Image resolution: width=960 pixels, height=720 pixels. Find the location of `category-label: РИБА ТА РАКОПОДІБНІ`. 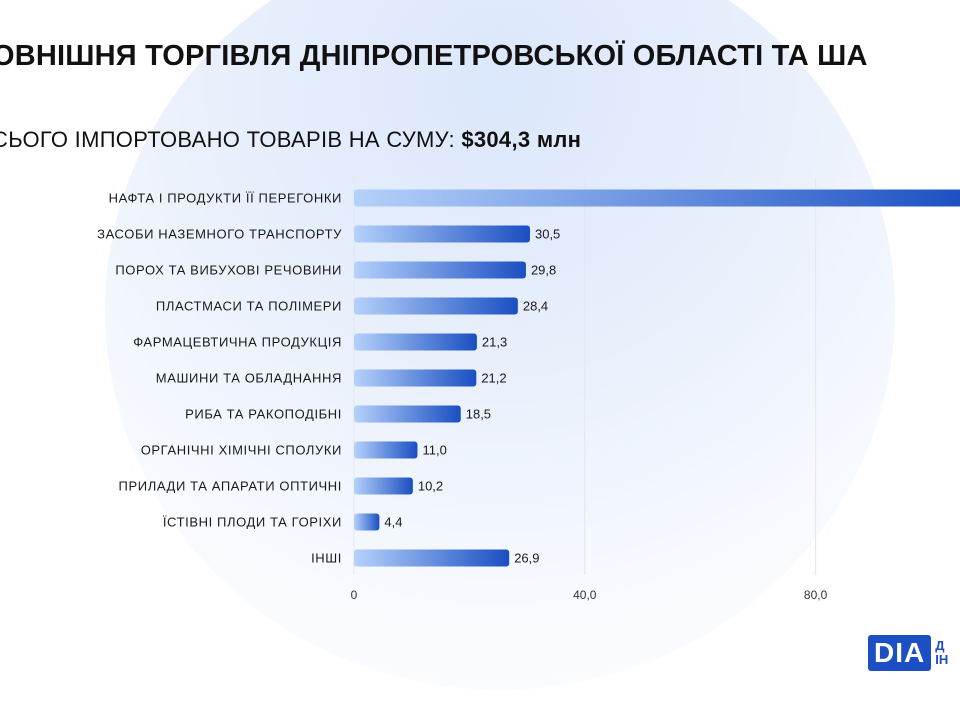

category-label: РИБА ТА РАКОПОДІБНІ is located at coordinates (263, 414).